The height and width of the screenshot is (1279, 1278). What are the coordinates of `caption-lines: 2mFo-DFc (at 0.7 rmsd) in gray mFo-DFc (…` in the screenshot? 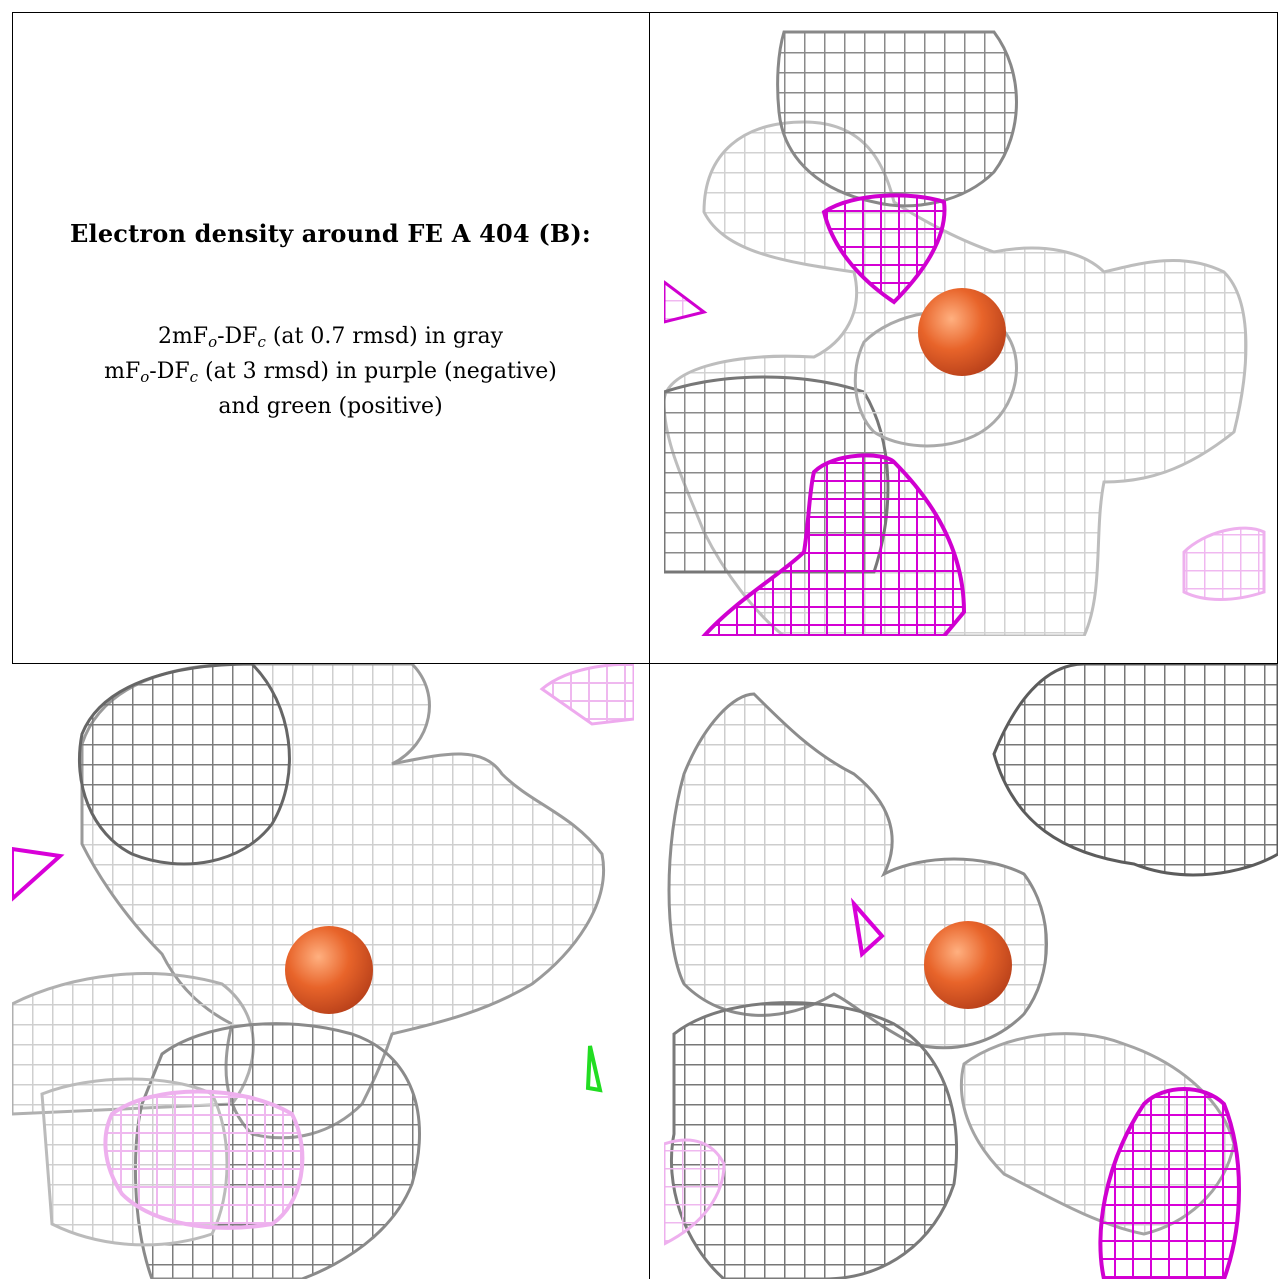 It's located at (330, 372).